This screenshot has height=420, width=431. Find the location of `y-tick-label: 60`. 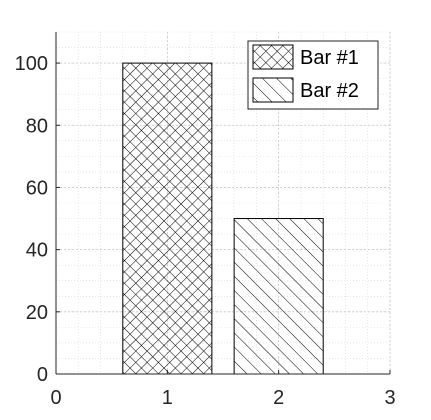

y-tick-label: 60 is located at coordinates (37, 188).